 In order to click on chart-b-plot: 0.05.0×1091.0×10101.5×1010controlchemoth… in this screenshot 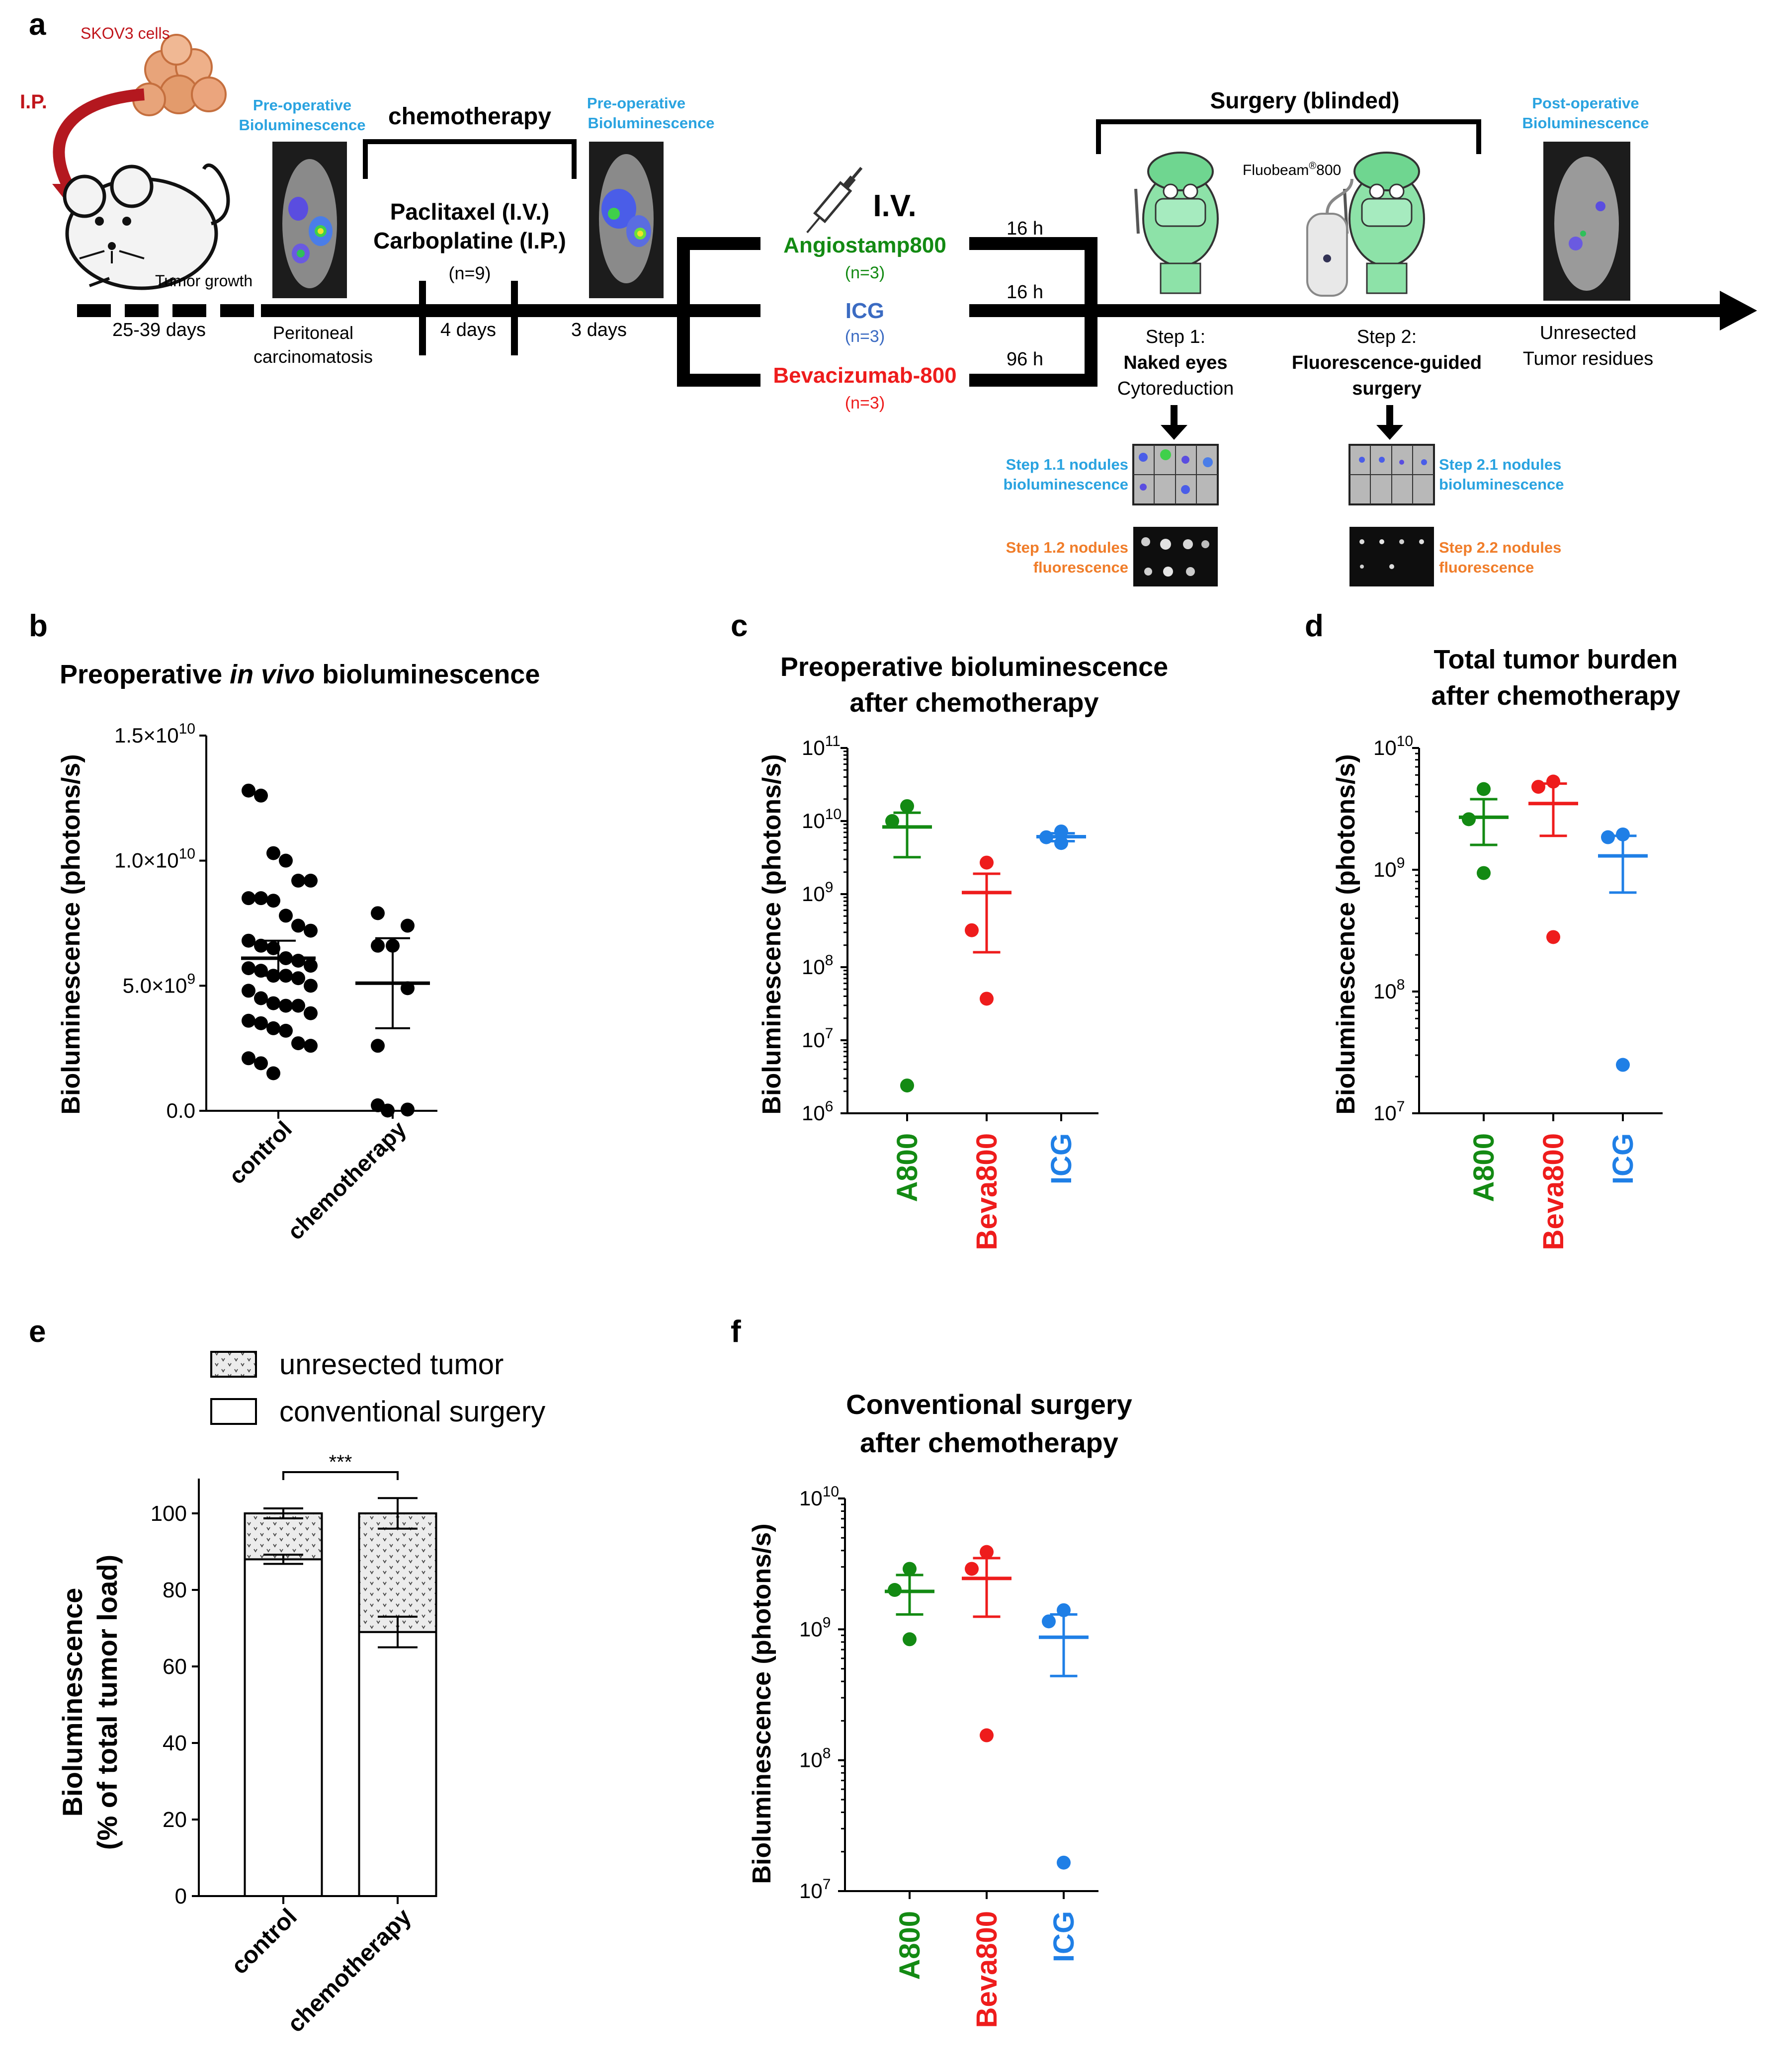, I will do `click(275, 982)`.